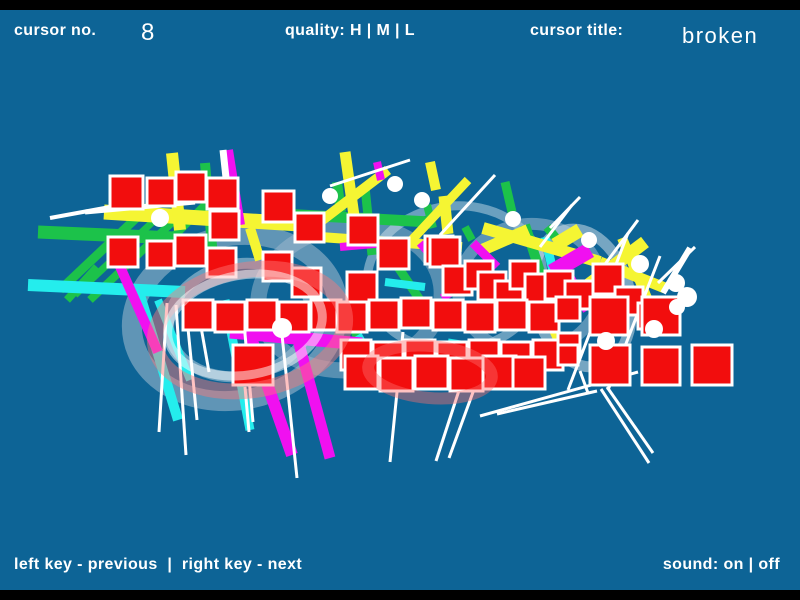  What do you see at coordinates (400, 5) in the screenshot?
I see `top-frame-bar` at bounding box center [400, 5].